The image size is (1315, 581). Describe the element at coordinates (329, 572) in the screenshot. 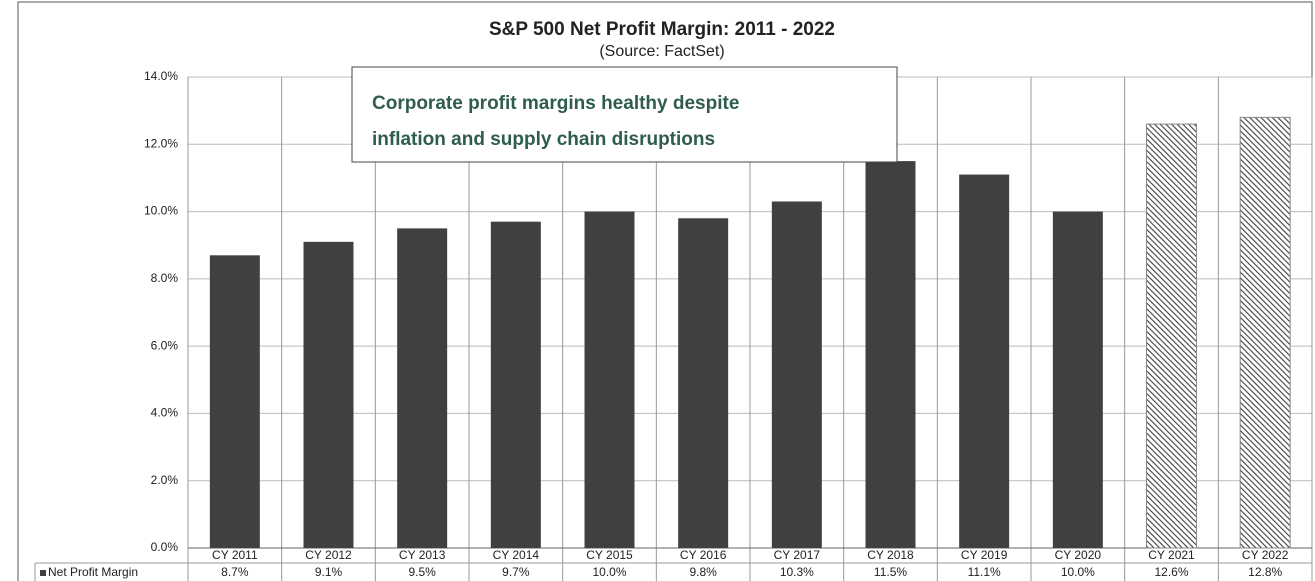

I see `value-label: 9.1%` at that location.